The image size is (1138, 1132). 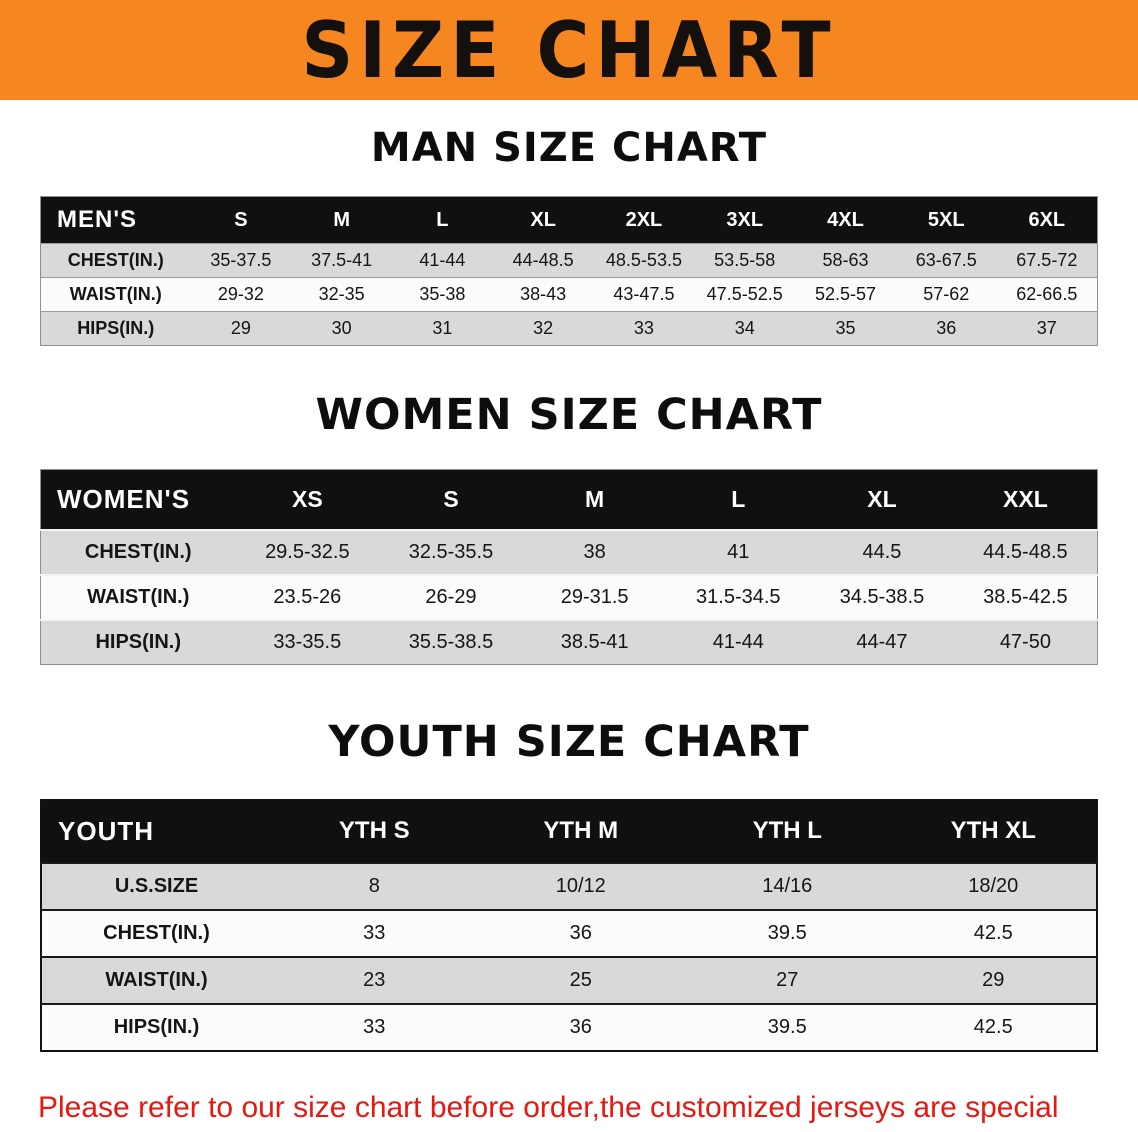 I want to click on size-chart-banner: SIZE CHART, so click(x=569, y=50).